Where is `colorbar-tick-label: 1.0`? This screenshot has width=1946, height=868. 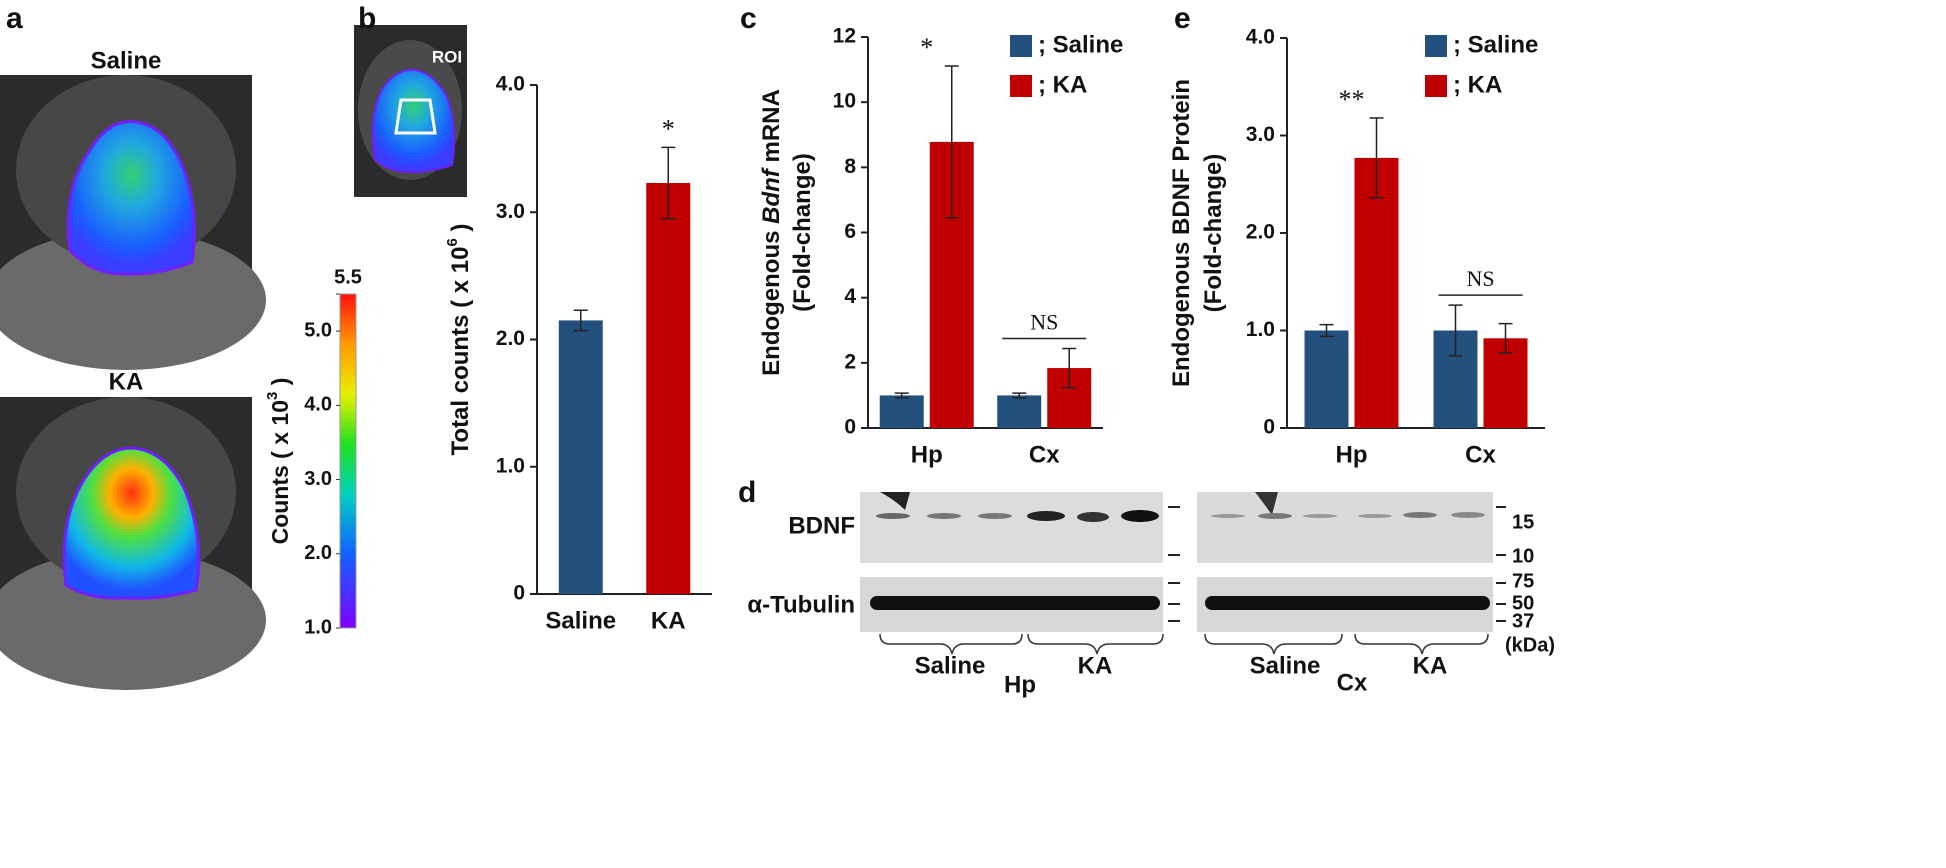 colorbar-tick-label: 1.0 is located at coordinates (318, 627).